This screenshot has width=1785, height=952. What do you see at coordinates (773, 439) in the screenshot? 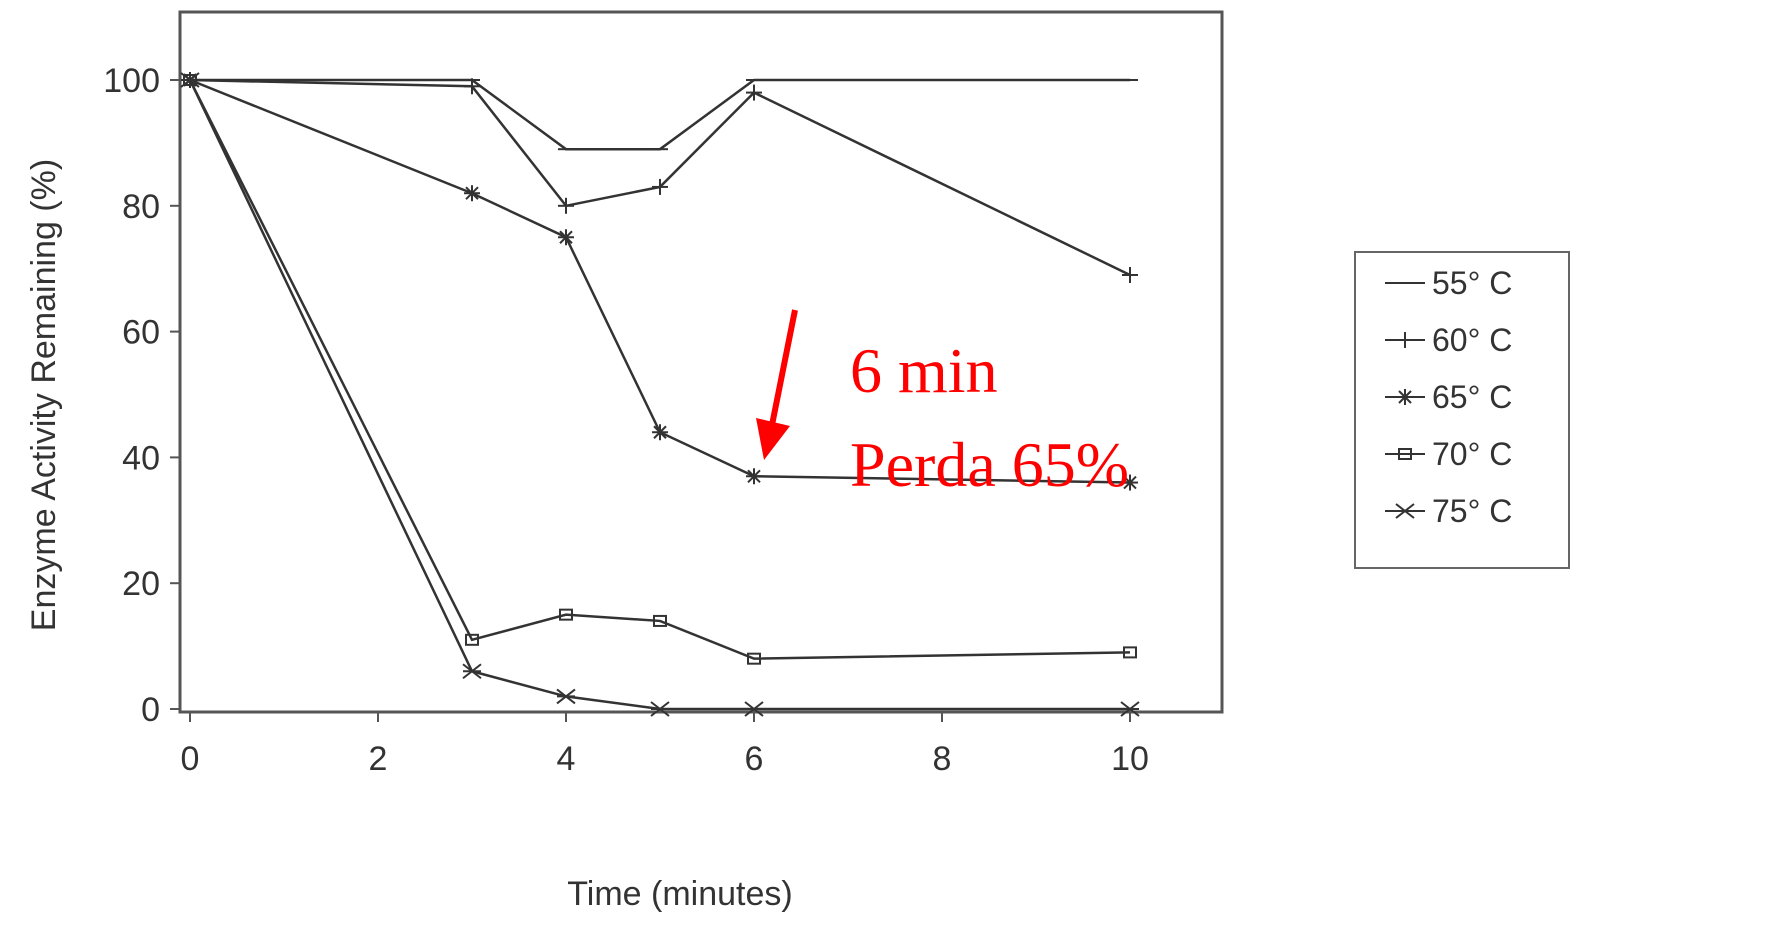
I see `annotation-arrow-head` at bounding box center [773, 439].